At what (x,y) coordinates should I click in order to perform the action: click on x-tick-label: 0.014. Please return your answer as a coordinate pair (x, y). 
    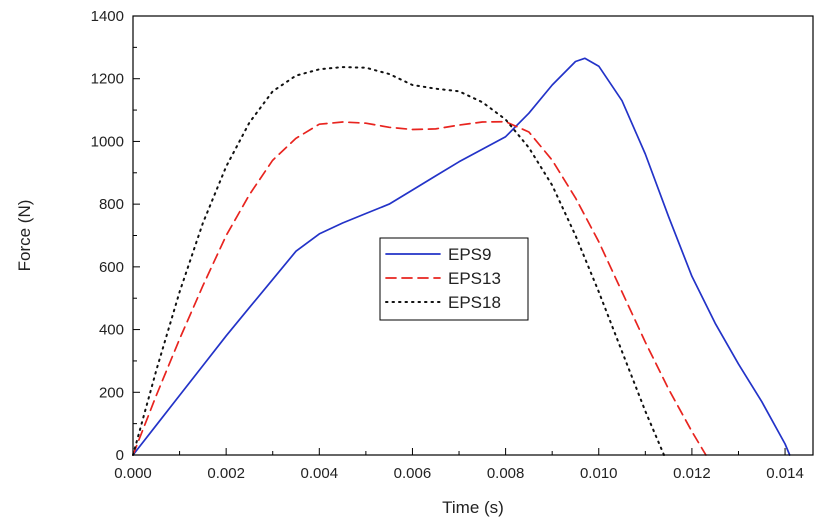
    Looking at the image, I should click on (785, 473).